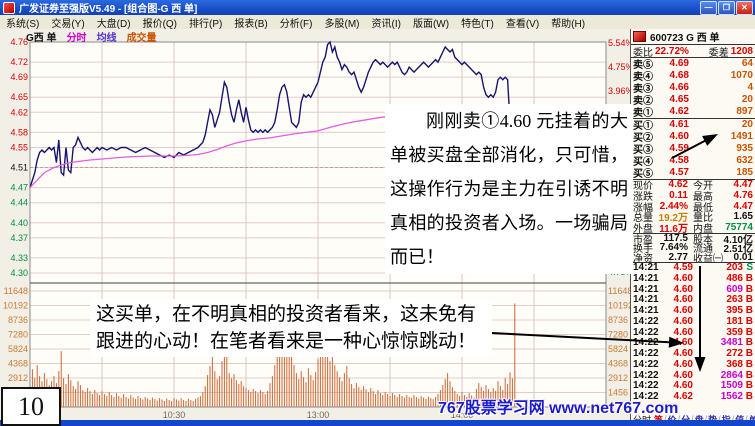  What do you see at coordinates (41, 38) in the screenshot?
I see `chart-stock-label: G西 单` at bounding box center [41, 38].